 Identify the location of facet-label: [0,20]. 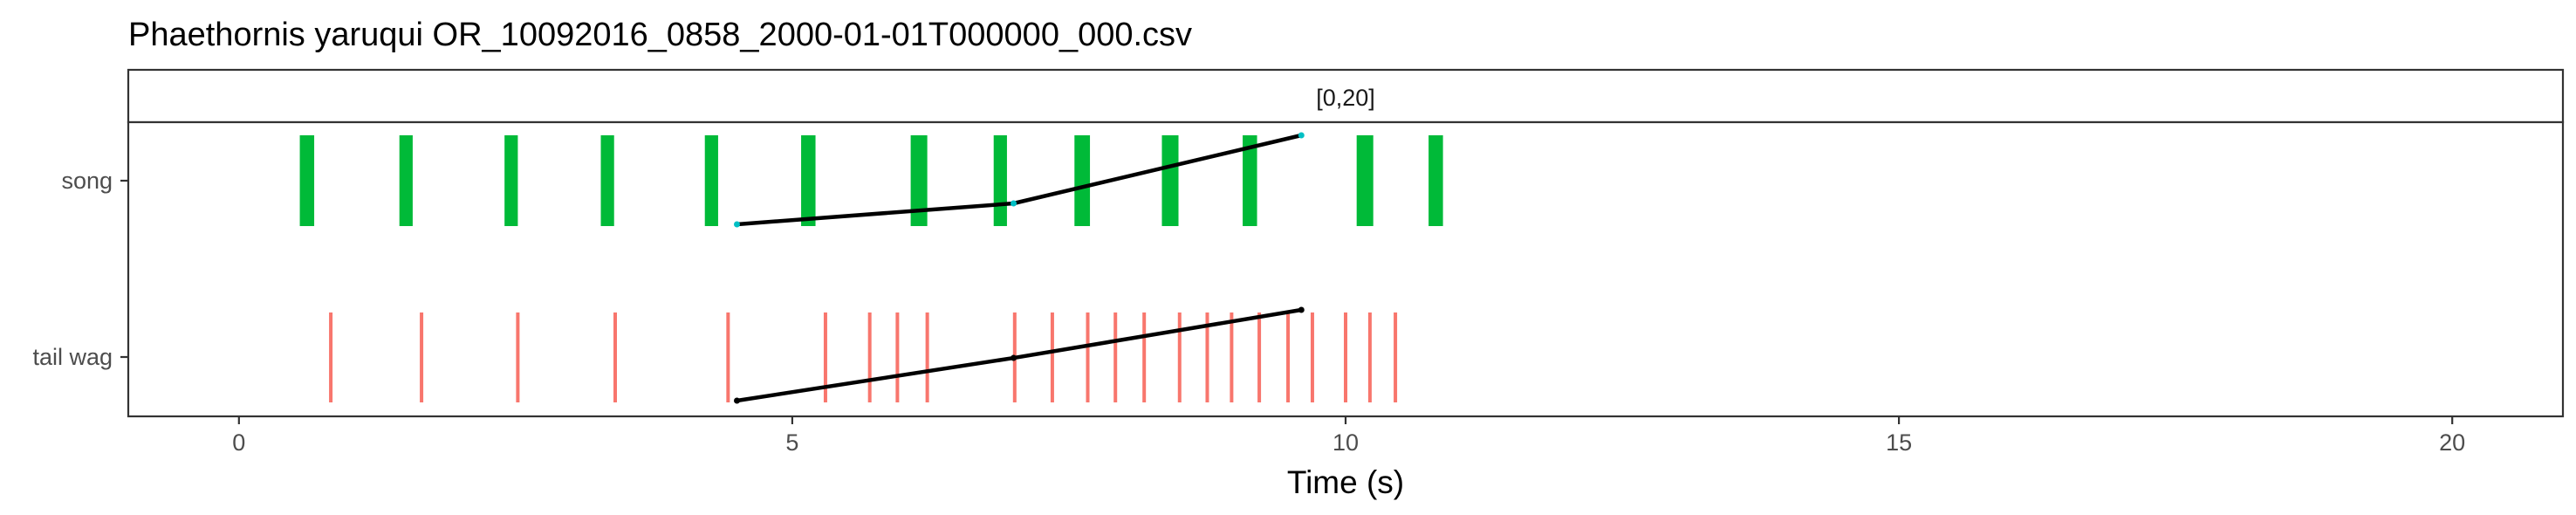
(1346, 98).